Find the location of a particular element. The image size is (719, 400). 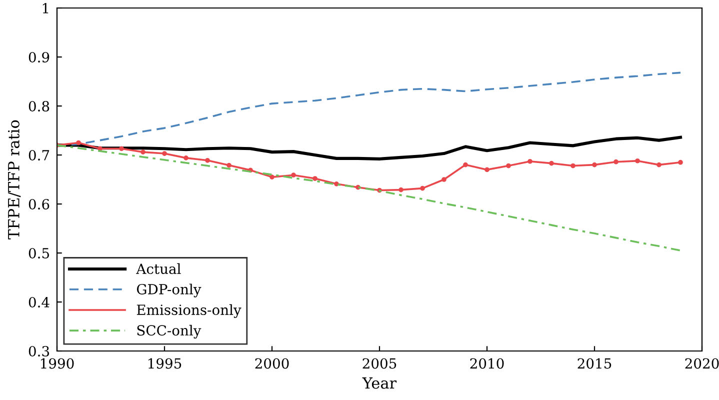

x-tick-label: 2020 is located at coordinates (702, 363).